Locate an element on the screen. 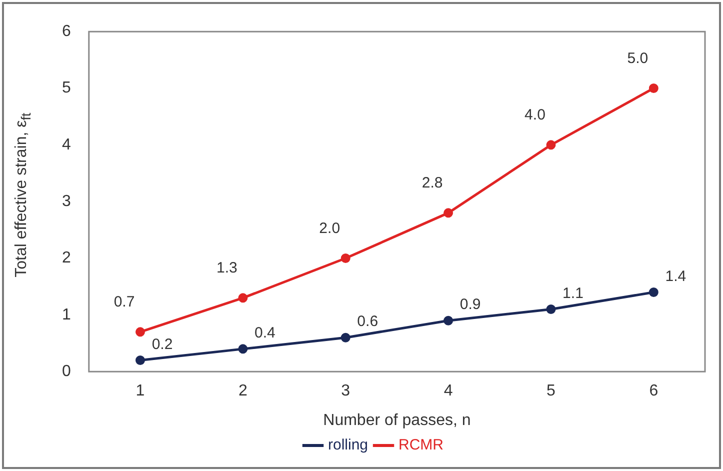  data-label: 0.2 is located at coordinates (162, 344).